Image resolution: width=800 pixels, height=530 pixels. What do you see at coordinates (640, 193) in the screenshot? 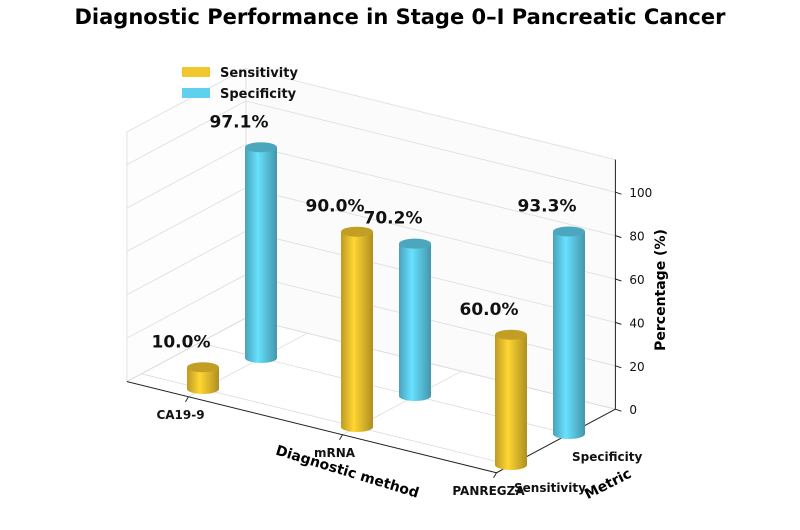
I see `z-tick-label: 100` at bounding box center [640, 193].